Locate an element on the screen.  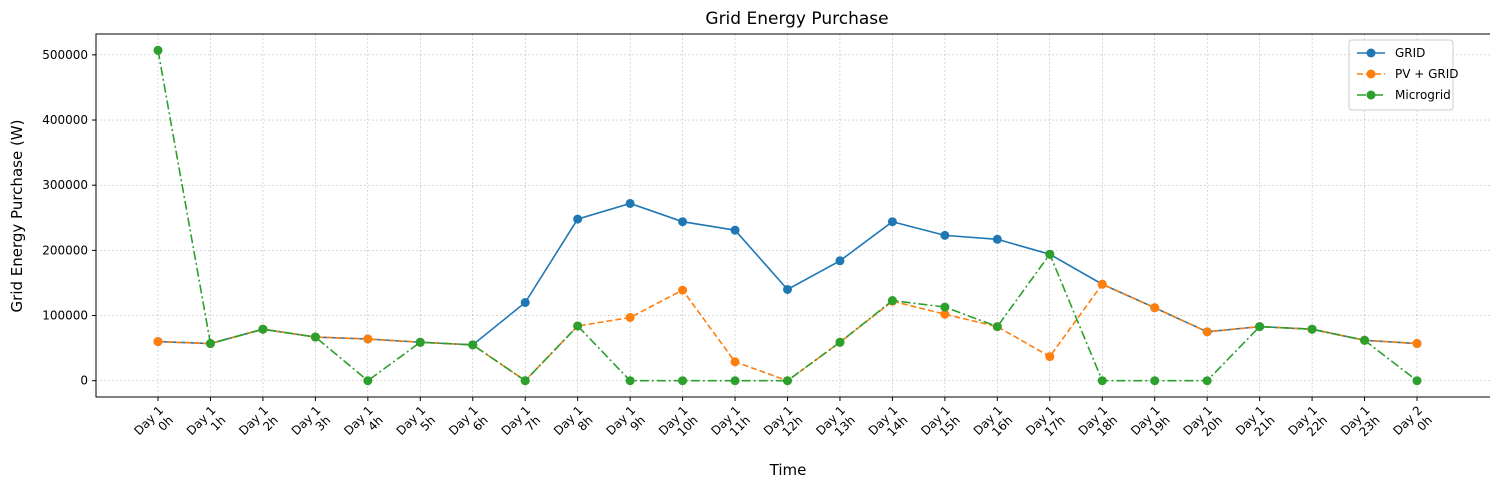
x-tick-label: Day 19h is located at coordinates (625, 425).